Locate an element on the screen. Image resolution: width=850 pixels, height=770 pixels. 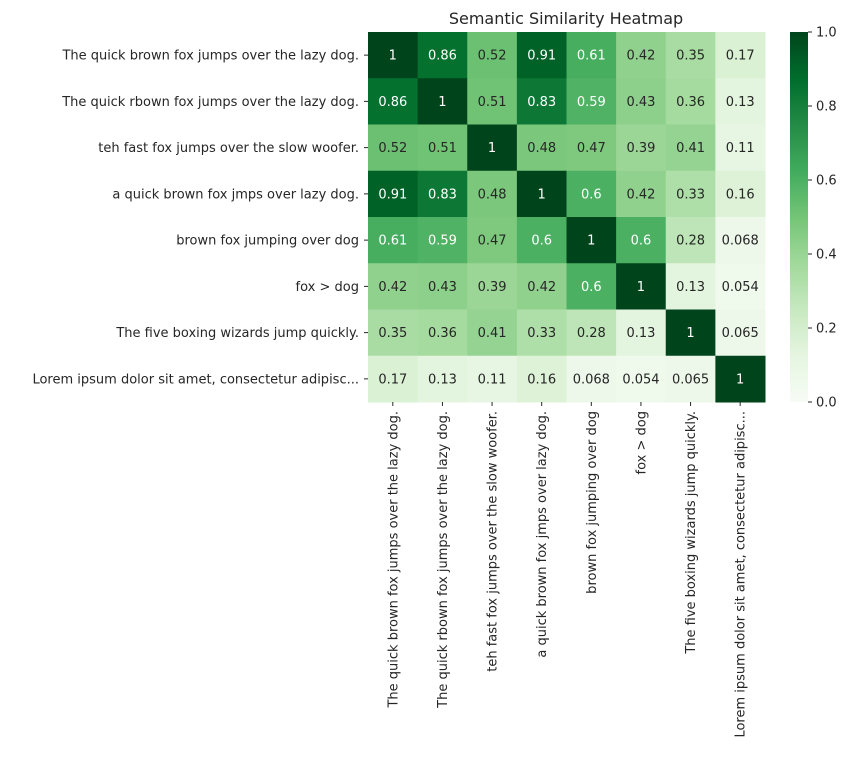
chart-title: Semantic Similarity Heatmap is located at coordinates (566, 18).